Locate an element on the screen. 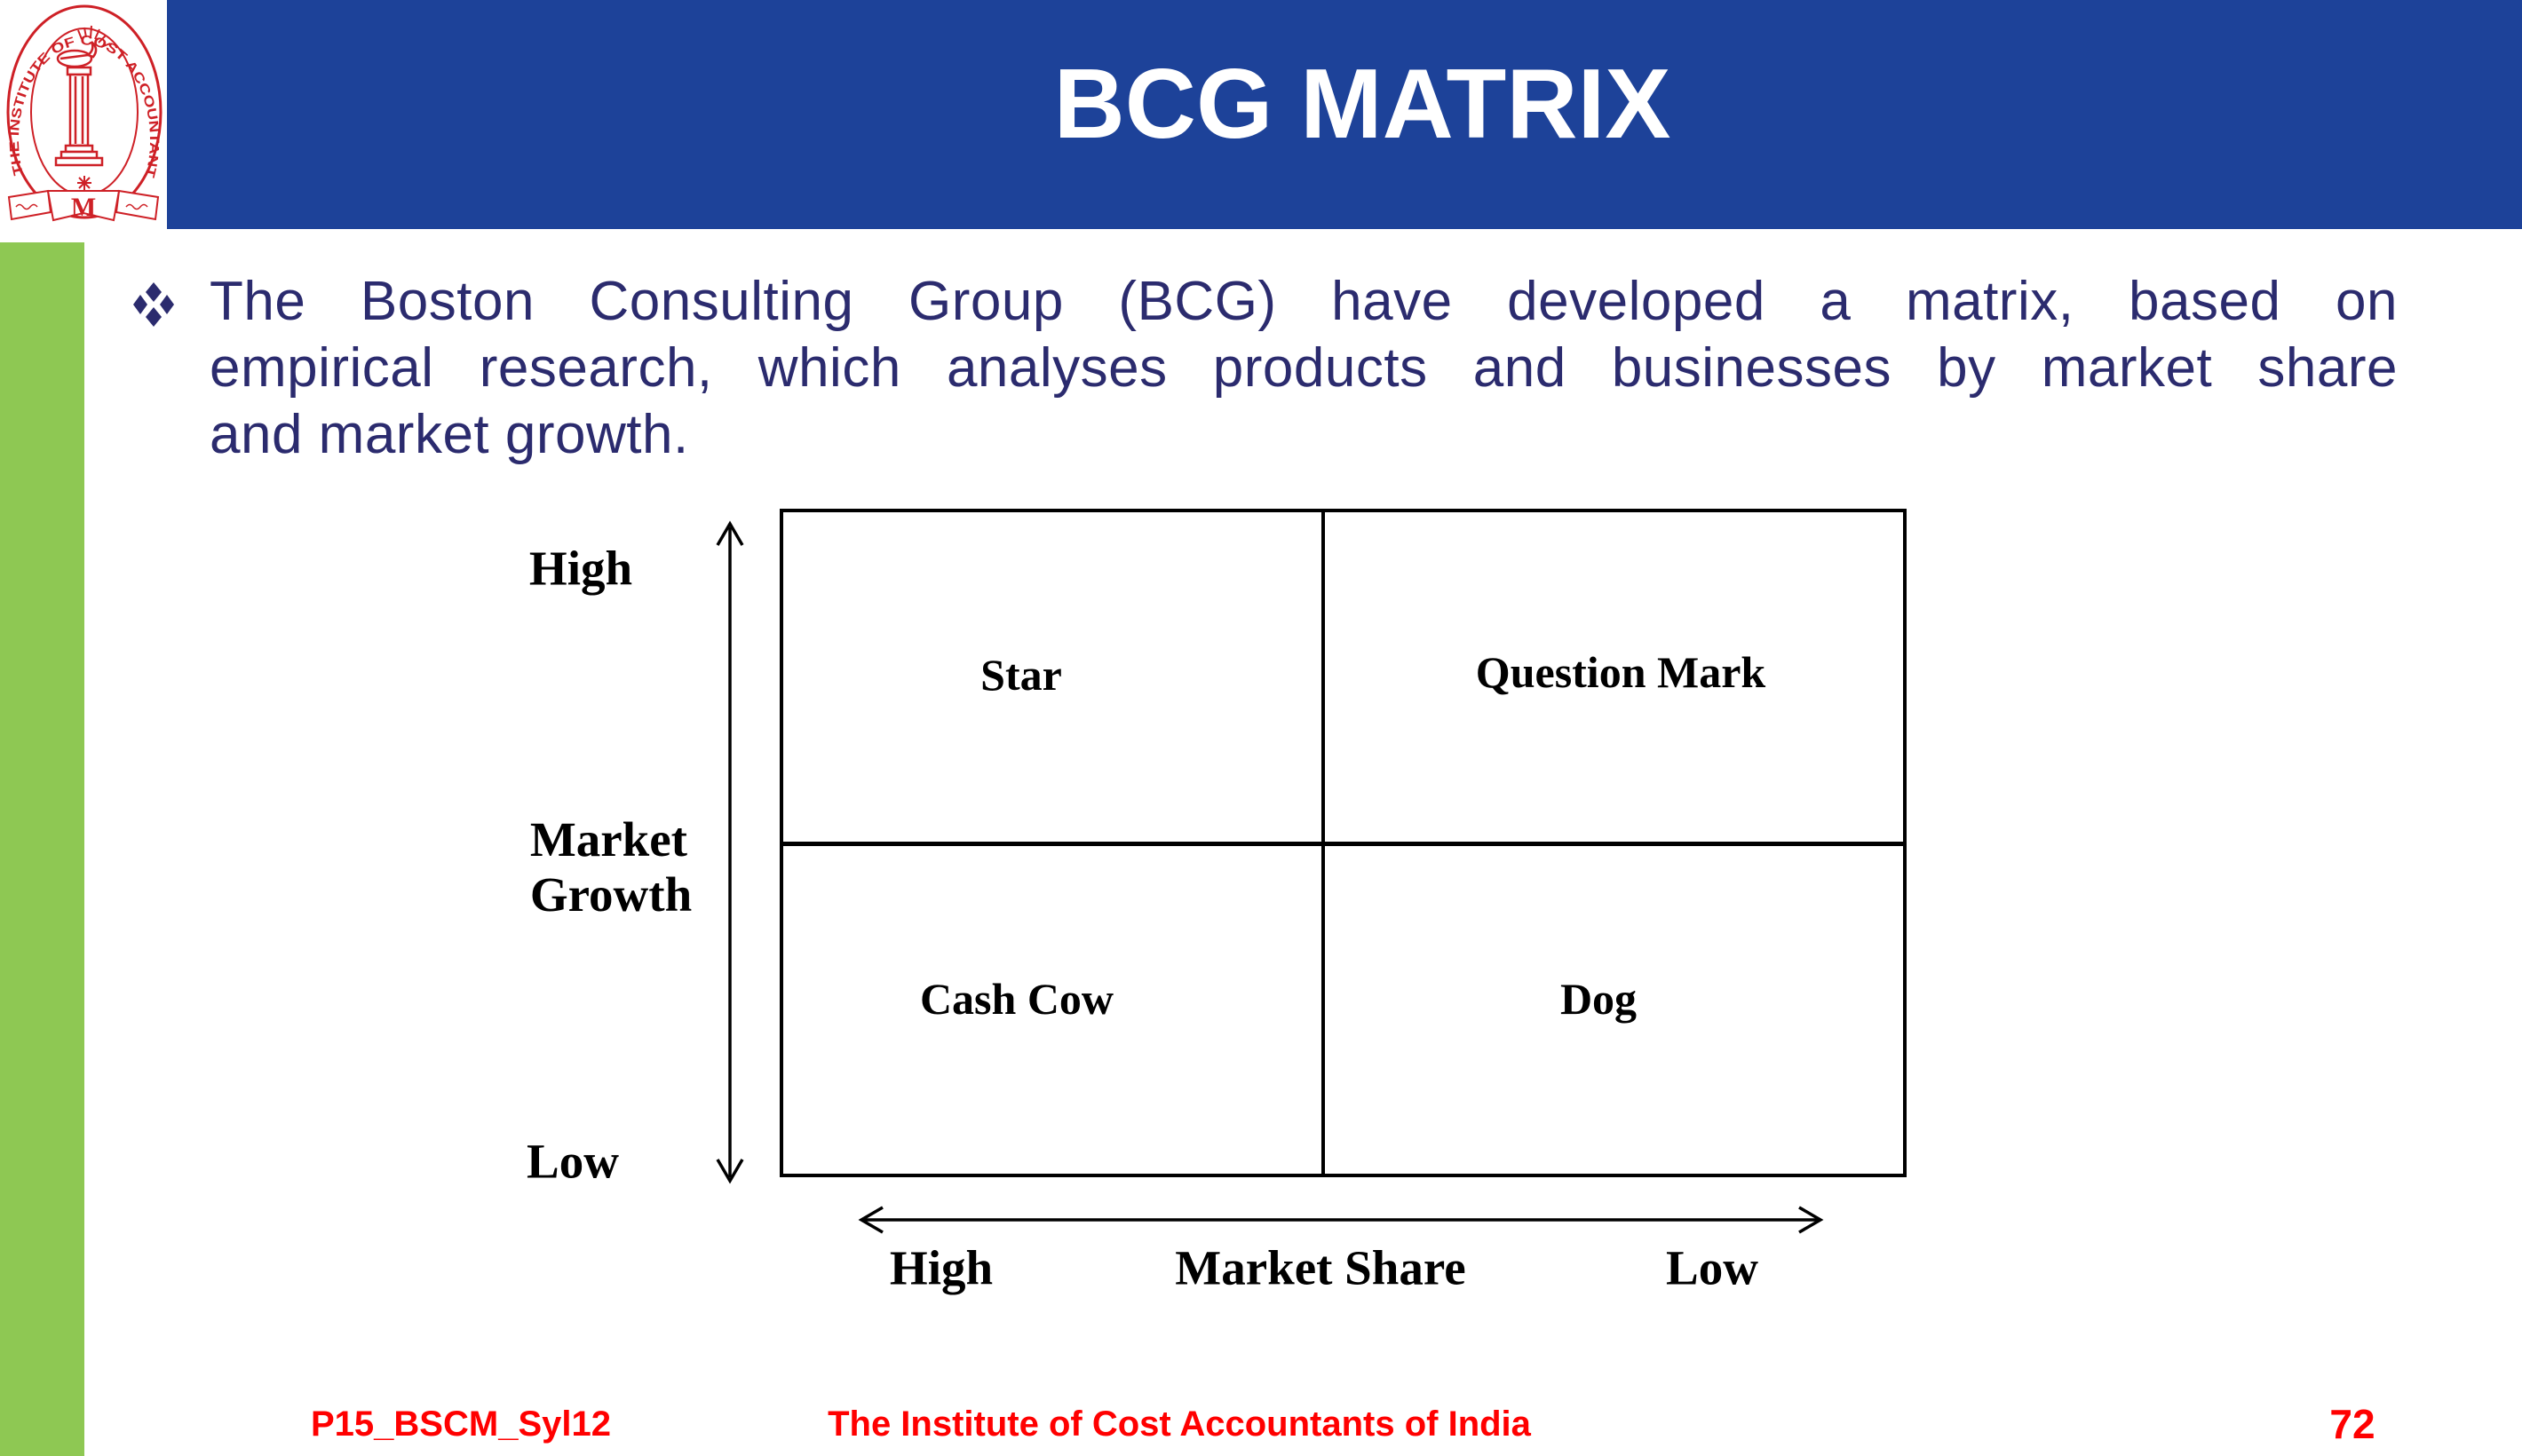 The height and width of the screenshot is (1456, 2522). quadrant-dog: Dog is located at coordinates (1599, 999).